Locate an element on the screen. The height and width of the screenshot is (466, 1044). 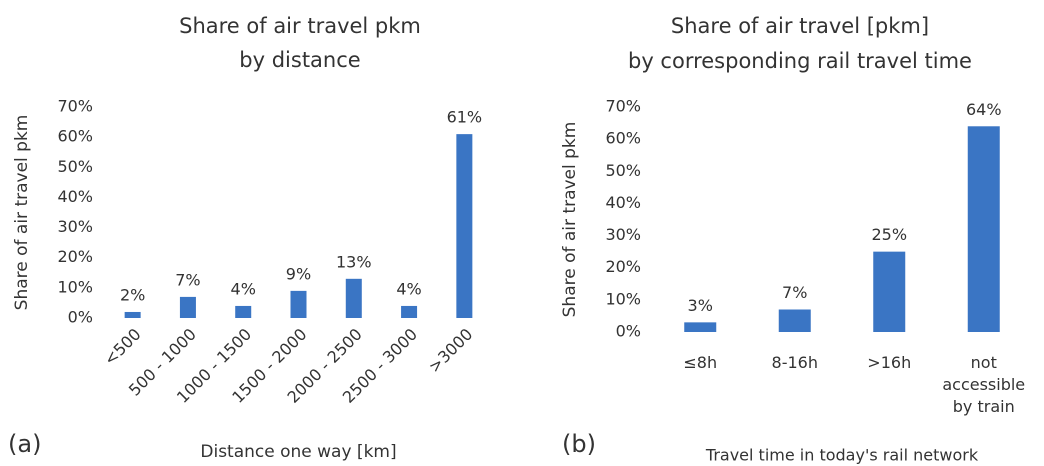
panel-label: (b) is located at coordinates (579, 444).